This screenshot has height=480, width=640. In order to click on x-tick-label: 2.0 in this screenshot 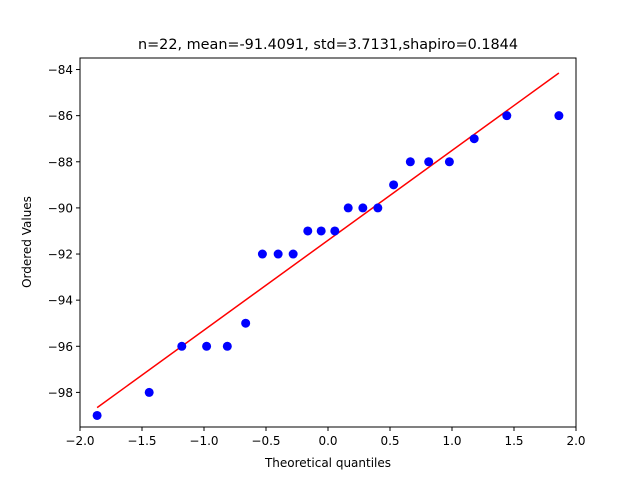, I will do `click(575, 441)`.